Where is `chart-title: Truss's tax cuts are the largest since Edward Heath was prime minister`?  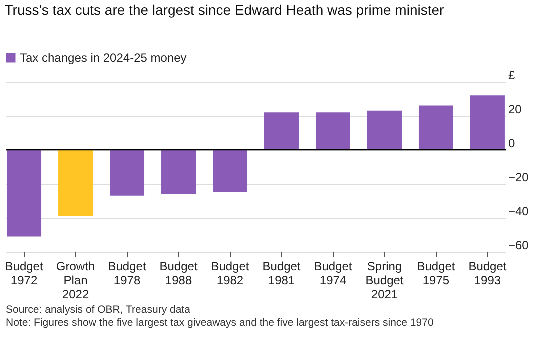 chart-title: Truss's tax cuts are the largest since Edward Heath was prime minister is located at coordinates (224, 10).